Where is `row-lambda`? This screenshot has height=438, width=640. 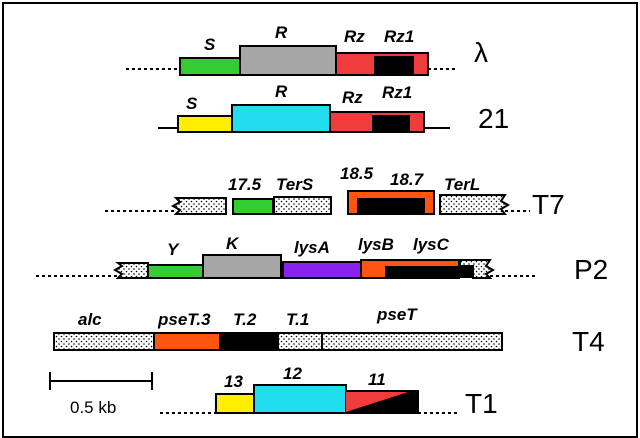 row-lambda is located at coordinates (304, 60).